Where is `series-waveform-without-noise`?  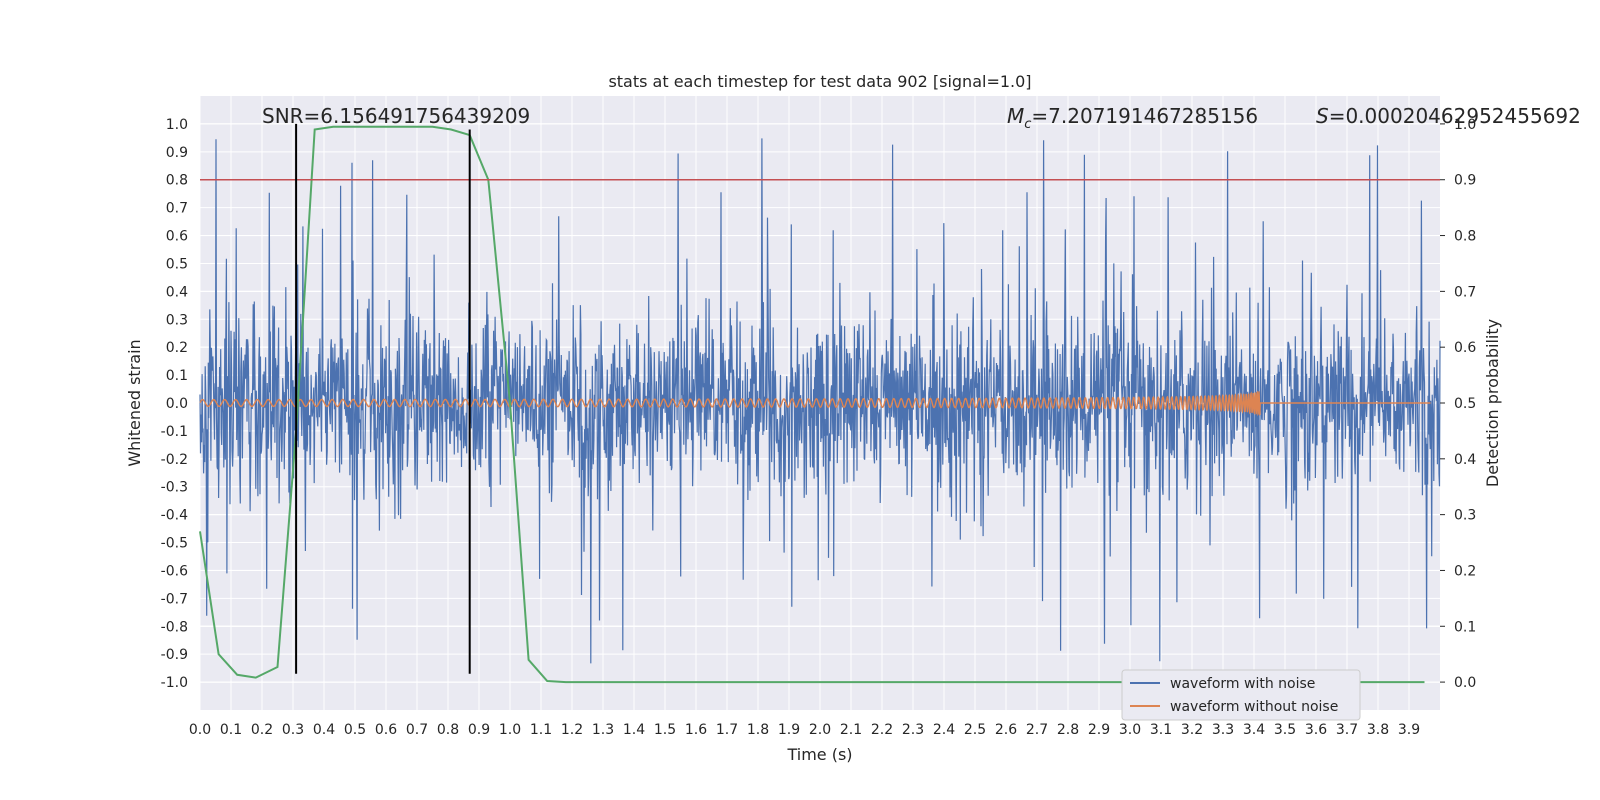 series-waveform-without-noise is located at coordinates (815, 403).